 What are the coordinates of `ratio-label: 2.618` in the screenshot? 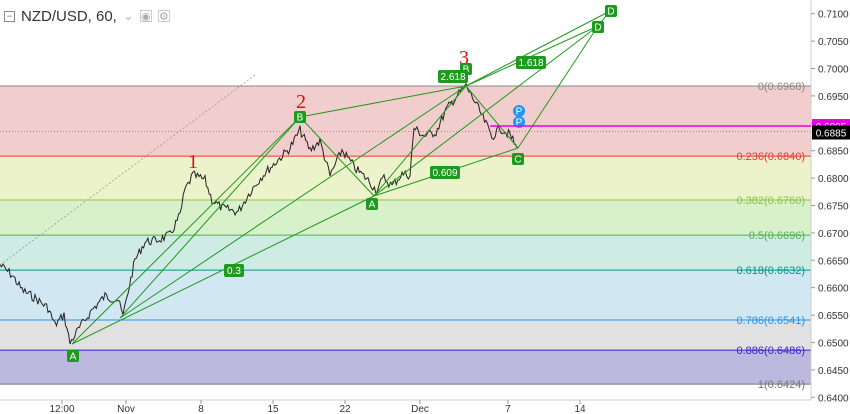 It's located at (452, 77).